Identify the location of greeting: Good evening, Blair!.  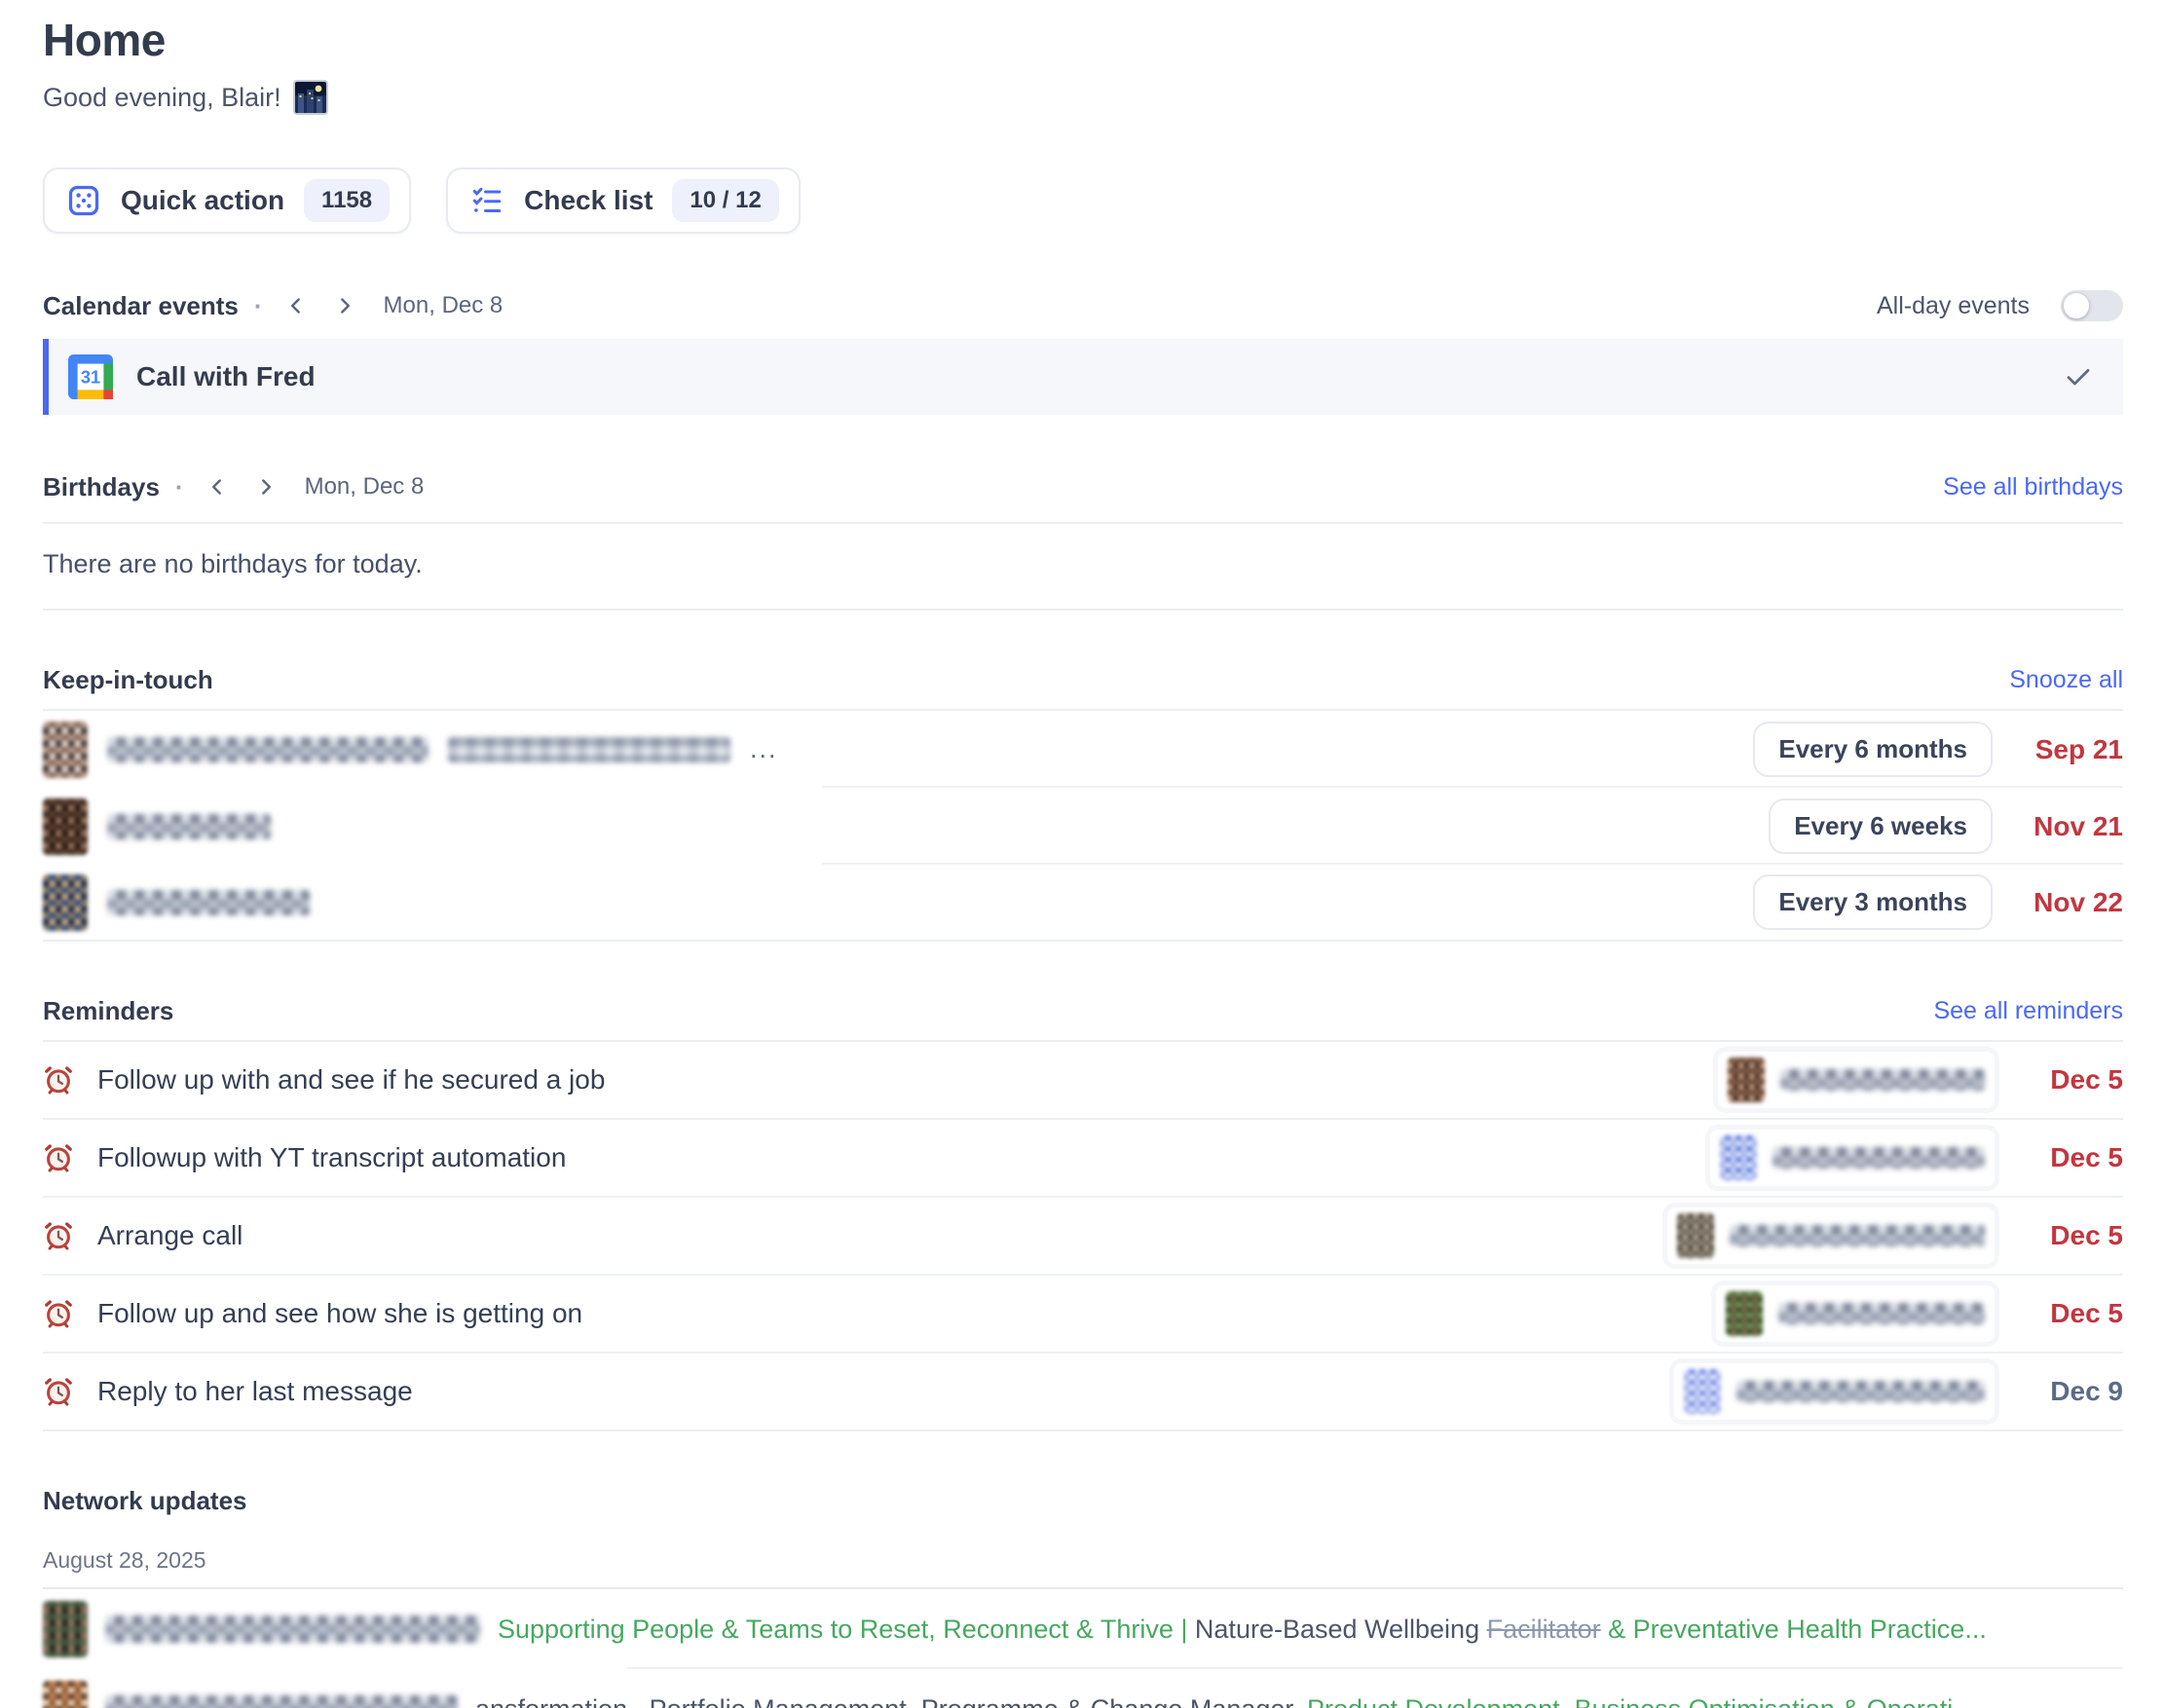
(1083, 97).